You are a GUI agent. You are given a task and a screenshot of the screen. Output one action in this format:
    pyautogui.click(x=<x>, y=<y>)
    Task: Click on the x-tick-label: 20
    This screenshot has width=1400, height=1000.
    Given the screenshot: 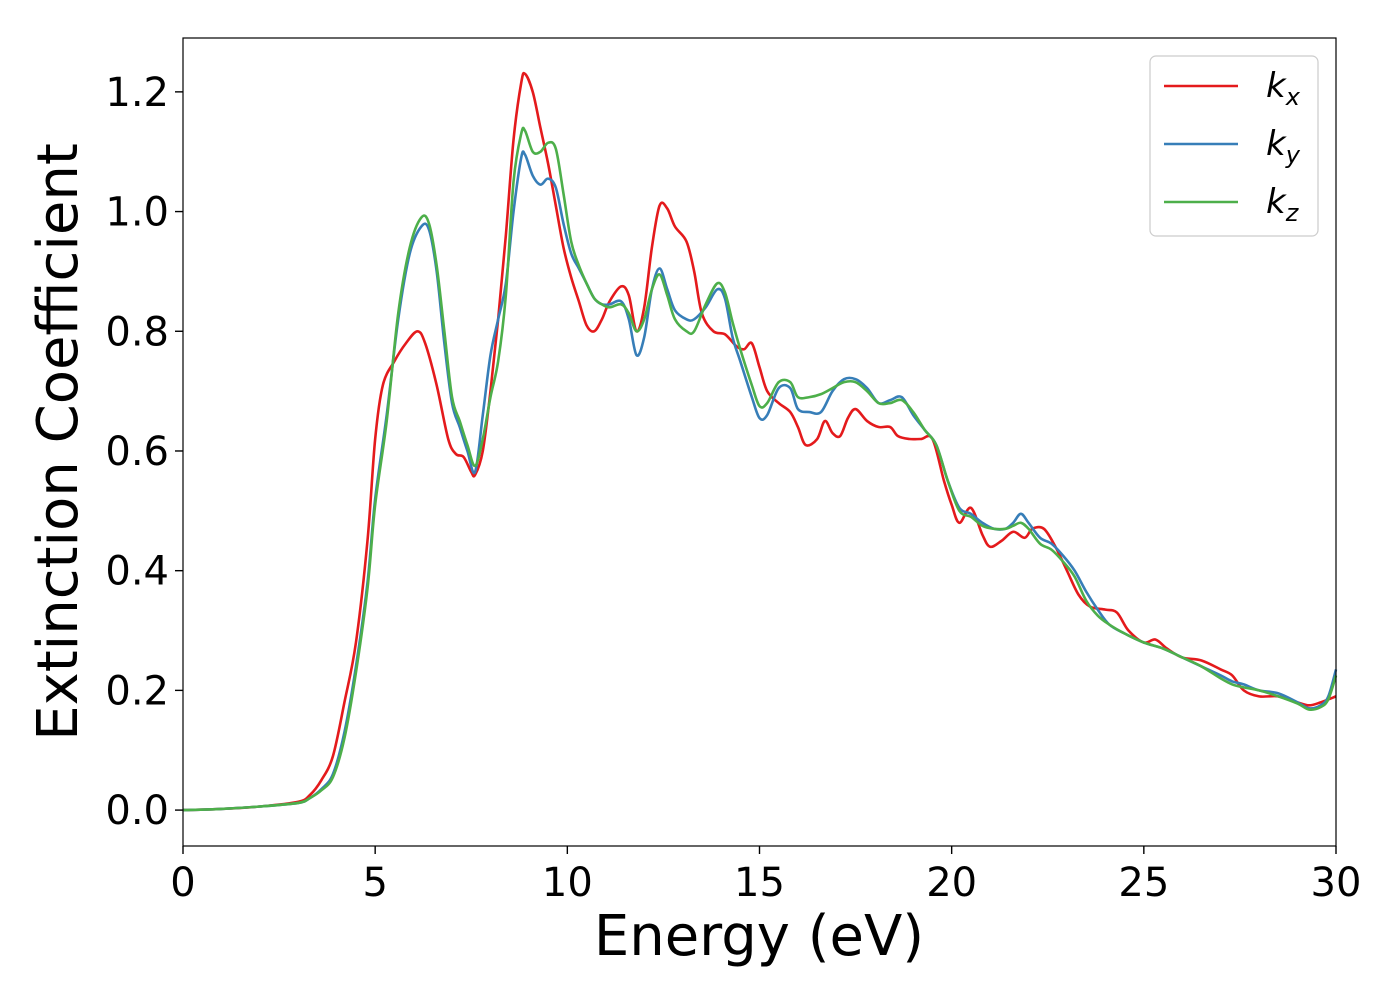 What is the action you would take?
    pyautogui.click(x=951, y=883)
    